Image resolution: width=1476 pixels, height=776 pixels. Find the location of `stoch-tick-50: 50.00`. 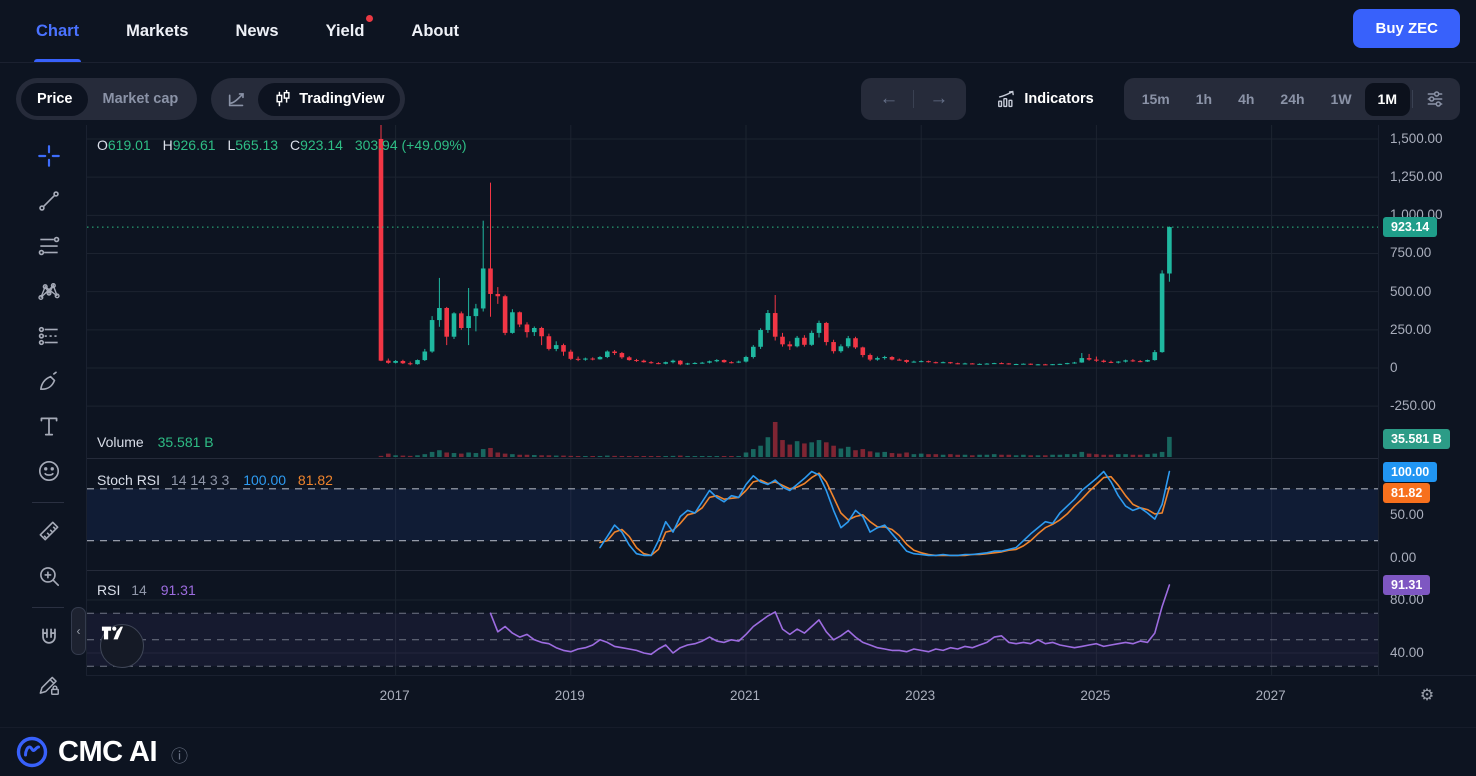

stoch-tick-50: 50.00 is located at coordinates (1407, 514).